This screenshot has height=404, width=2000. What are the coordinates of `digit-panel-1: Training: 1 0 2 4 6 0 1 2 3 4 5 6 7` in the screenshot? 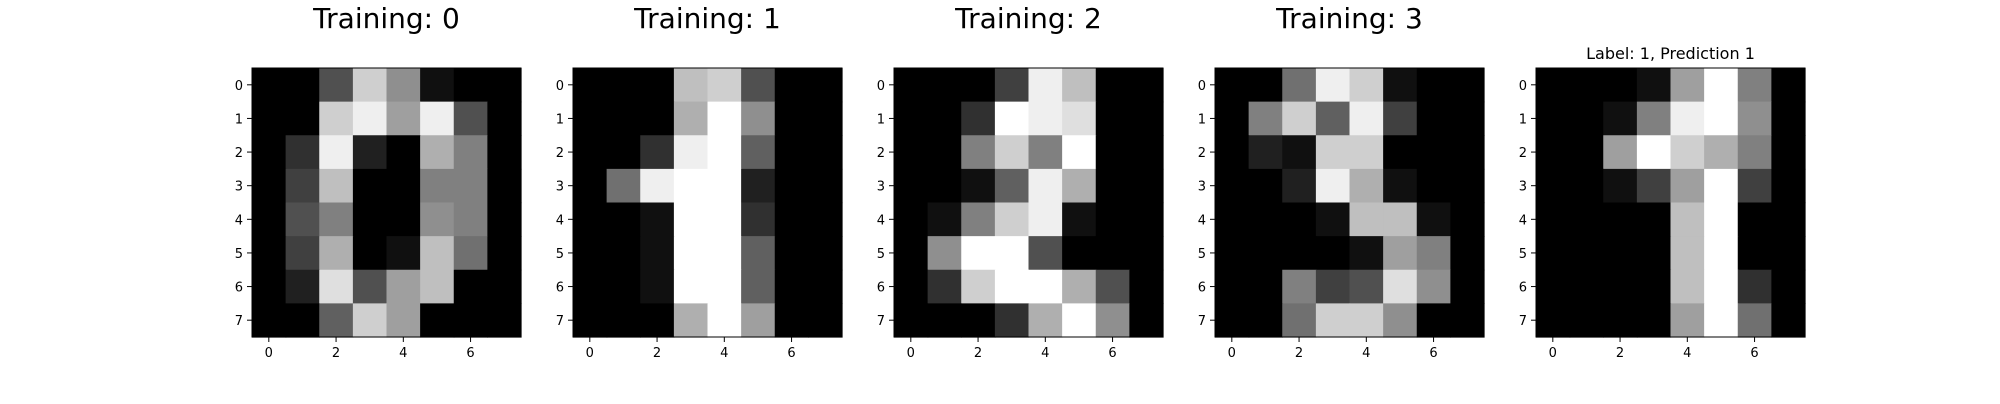 It's located at (699, 181).